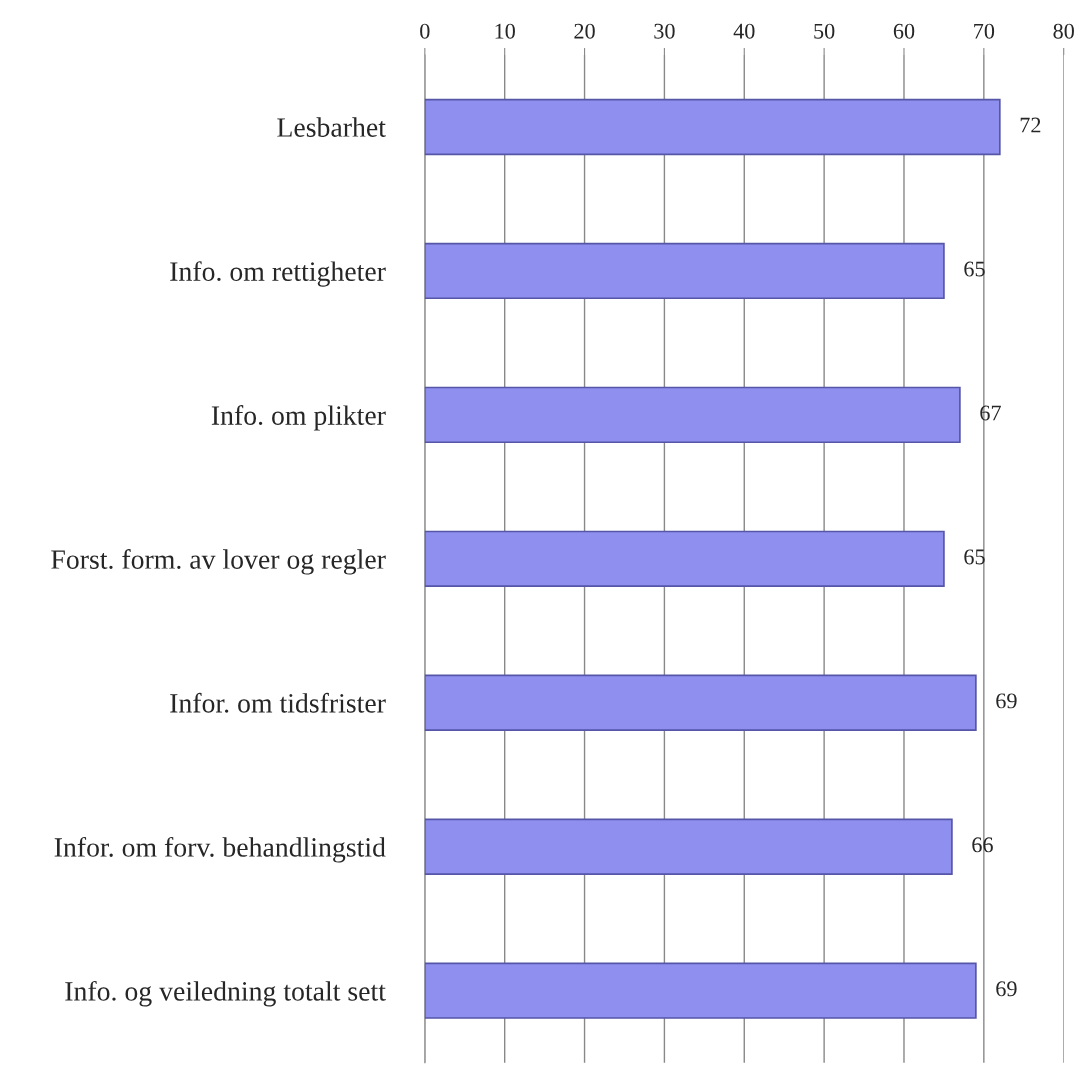  Describe the element at coordinates (664, 31) in the screenshot. I see `x-tick-label: 30` at that location.